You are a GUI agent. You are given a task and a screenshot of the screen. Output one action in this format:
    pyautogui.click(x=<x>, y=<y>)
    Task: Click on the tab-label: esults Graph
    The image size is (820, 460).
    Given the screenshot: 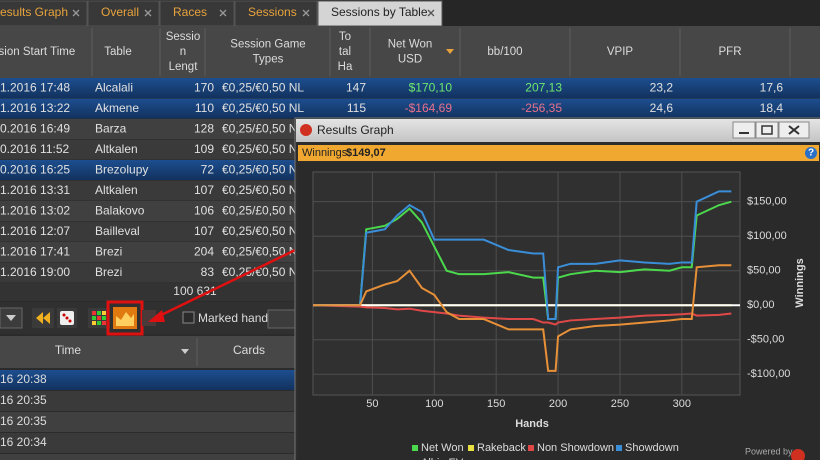 What is the action you would take?
    pyautogui.click(x=34, y=12)
    